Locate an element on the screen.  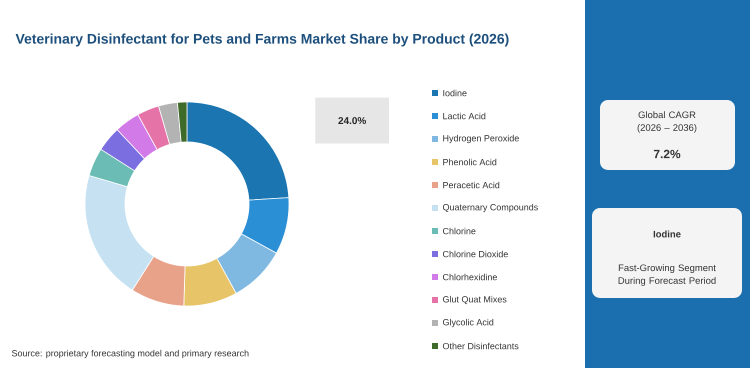
text: 7.2% is located at coordinates (667, 154).